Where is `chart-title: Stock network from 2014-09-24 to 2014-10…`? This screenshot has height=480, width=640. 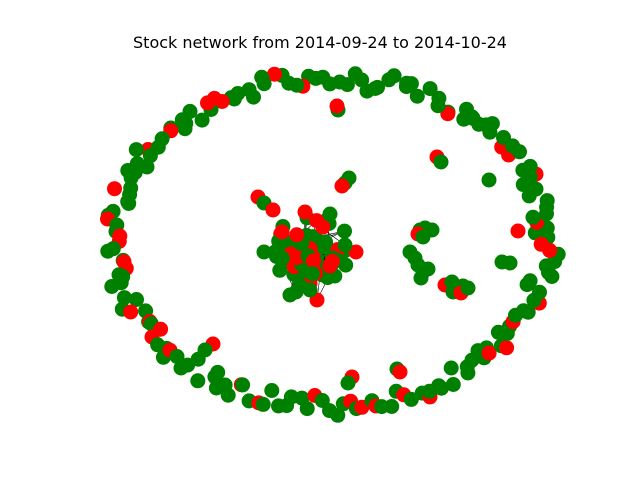 chart-title: Stock network from 2014-09-24 to 2014-10… is located at coordinates (320, 42).